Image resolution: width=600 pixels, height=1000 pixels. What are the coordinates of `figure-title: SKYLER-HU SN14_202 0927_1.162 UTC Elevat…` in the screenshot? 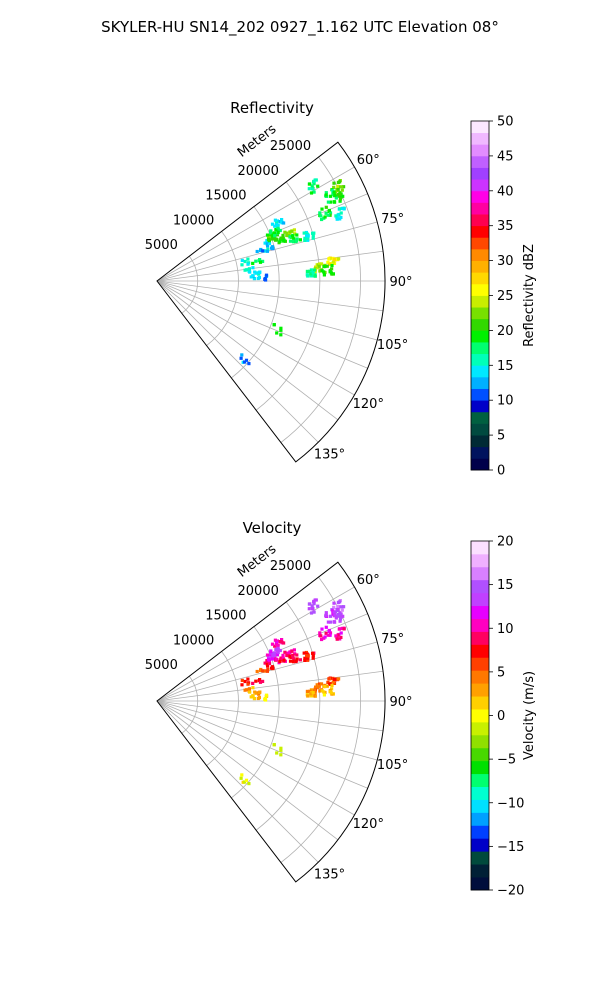 It's located at (300, 27).